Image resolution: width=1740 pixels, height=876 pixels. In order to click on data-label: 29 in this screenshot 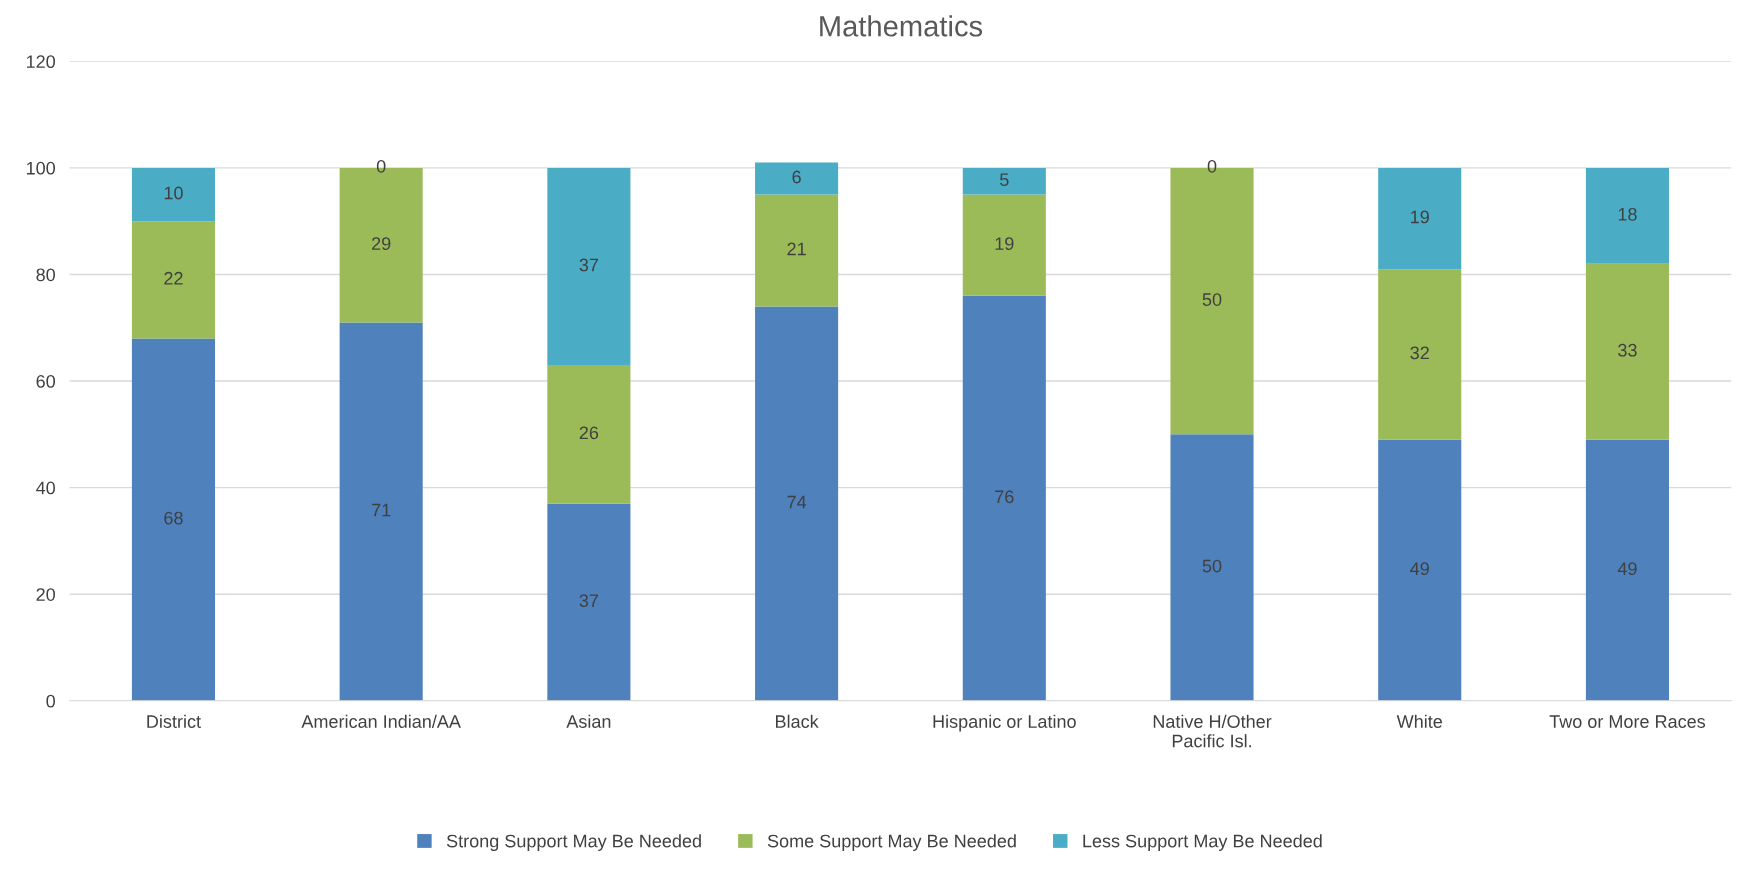, I will do `click(381, 244)`.